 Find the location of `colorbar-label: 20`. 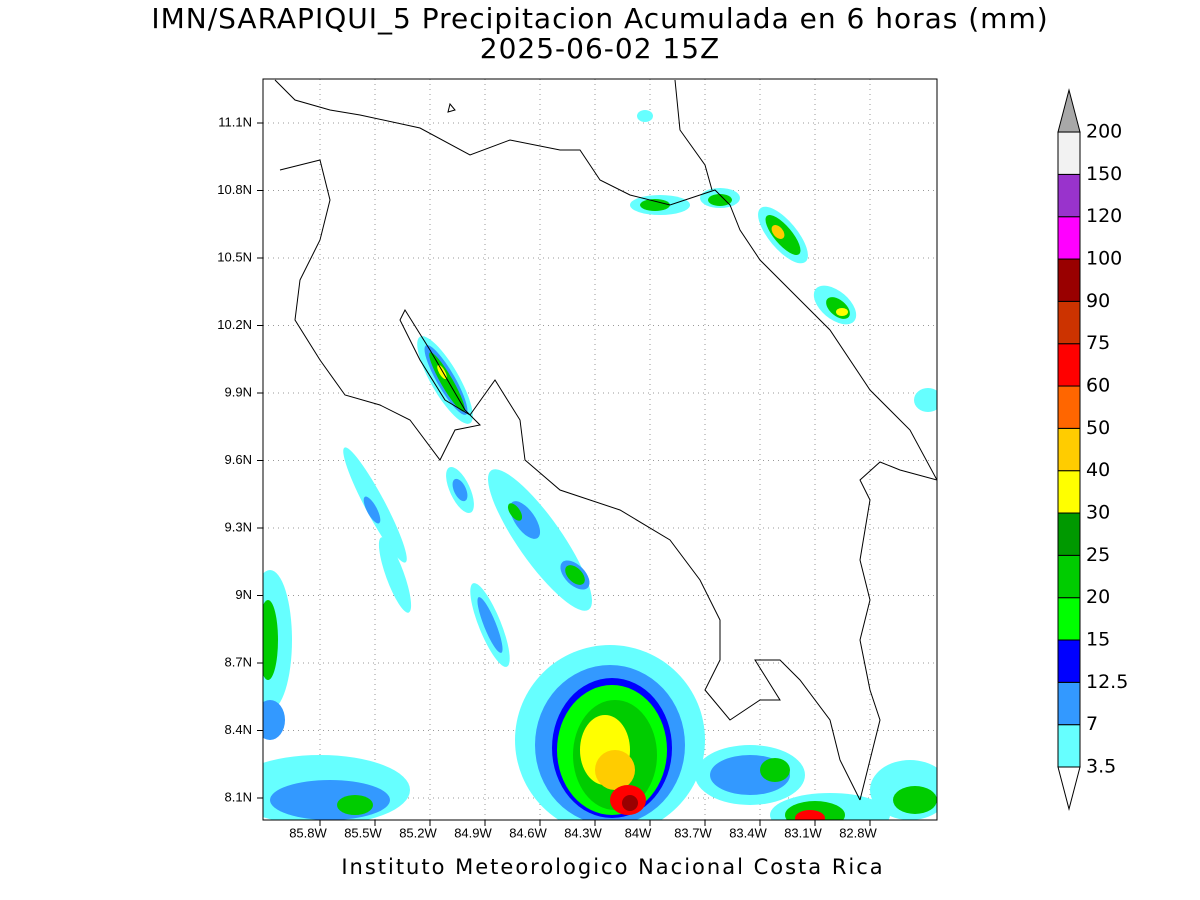

colorbar-label: 20 is located at coordinates (1098, 597).